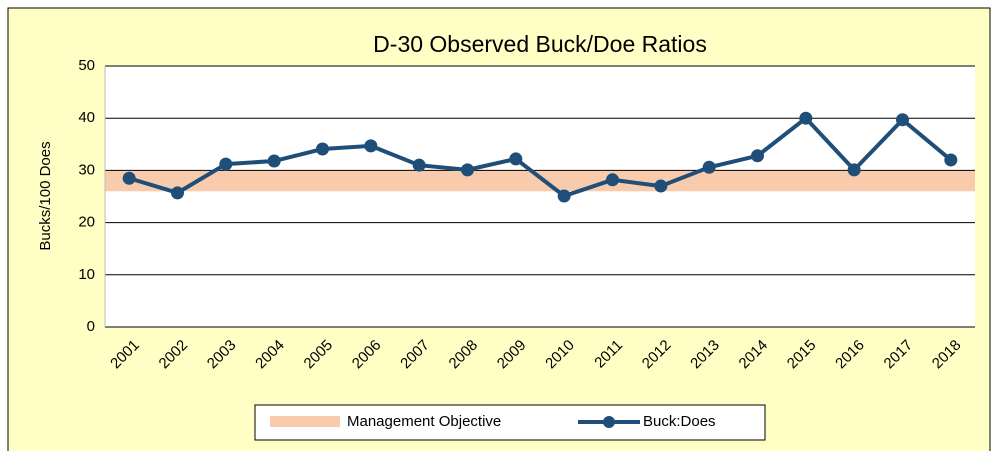 The height and width of the screenshot is (451, 991). I want to click on y-tick-label: 0, so click(91, 326).